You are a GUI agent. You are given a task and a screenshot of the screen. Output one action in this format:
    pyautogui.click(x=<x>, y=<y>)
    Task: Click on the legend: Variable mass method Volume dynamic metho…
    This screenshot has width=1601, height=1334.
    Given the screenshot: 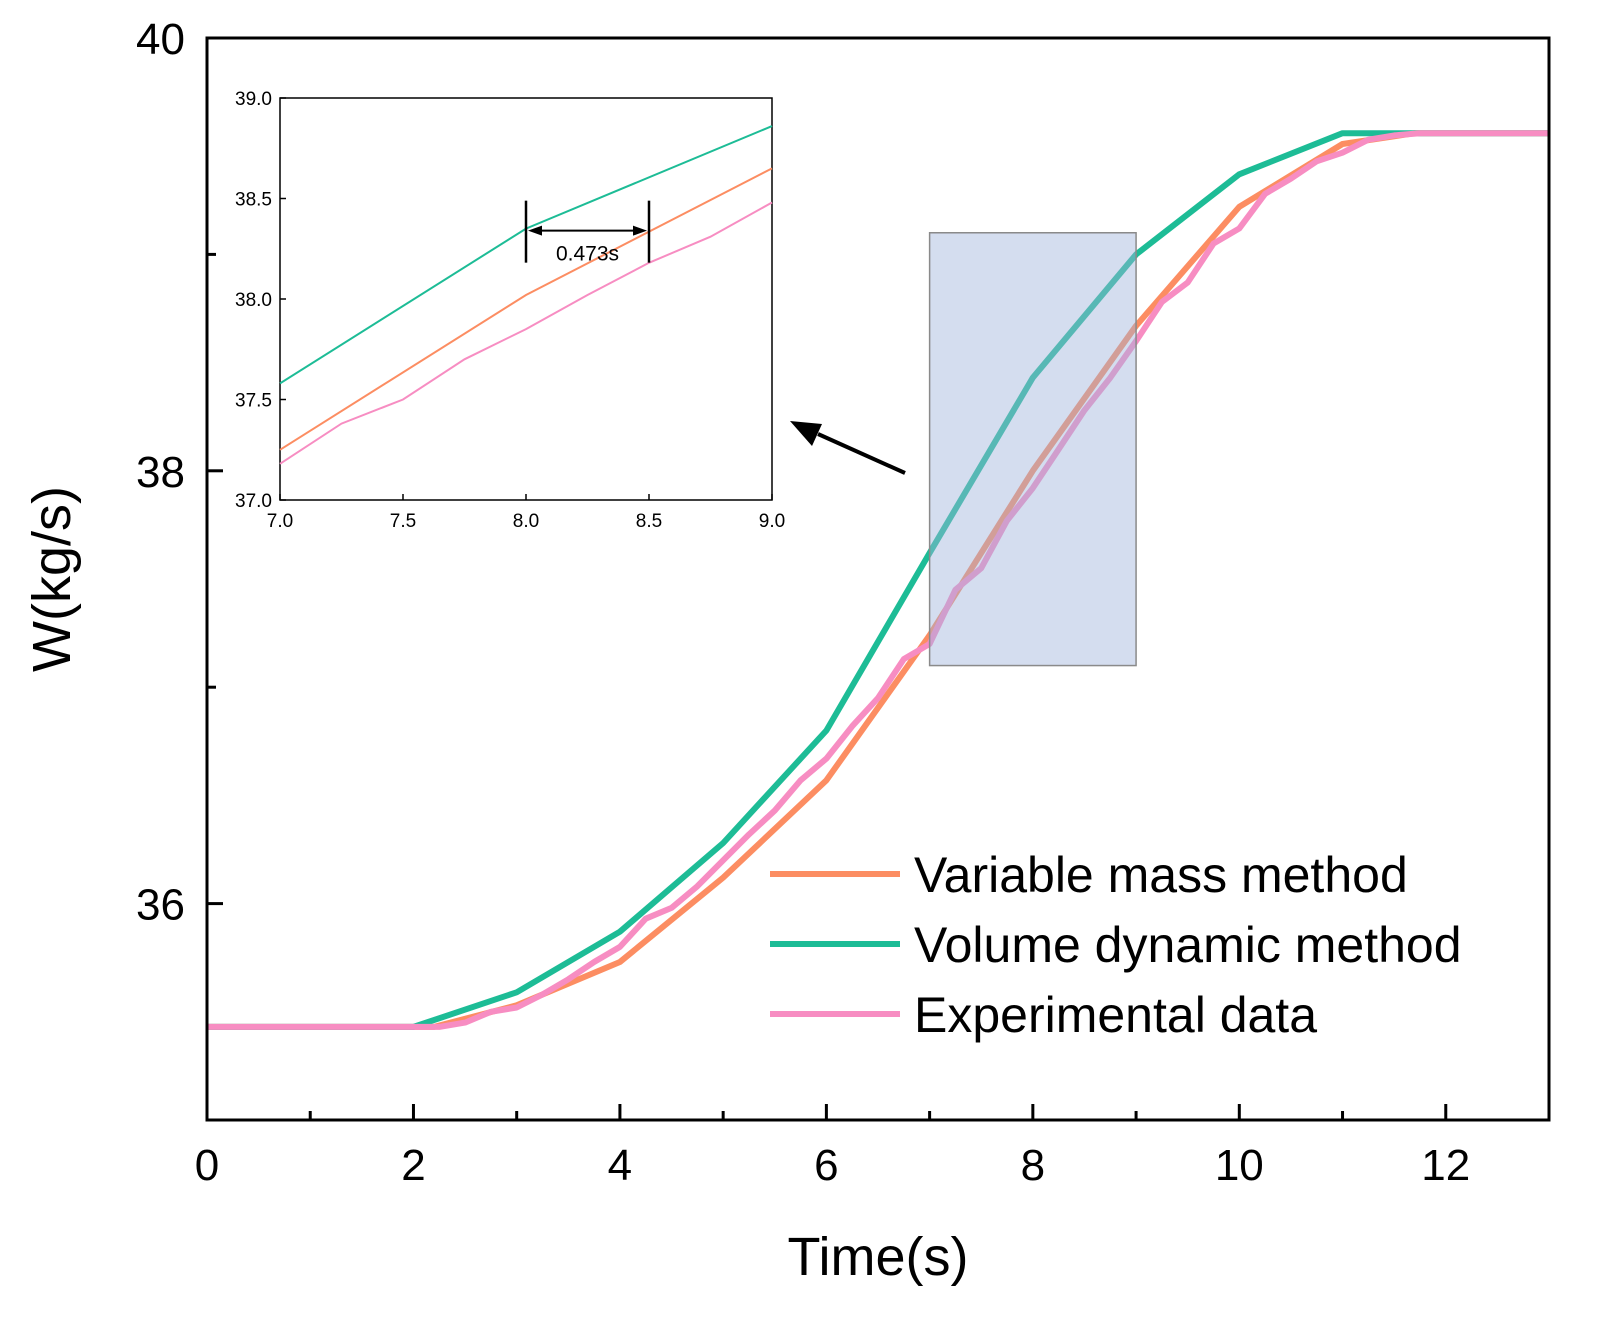 What is the action you would take?
    pyautogui.click(x=1116, y=945)
    